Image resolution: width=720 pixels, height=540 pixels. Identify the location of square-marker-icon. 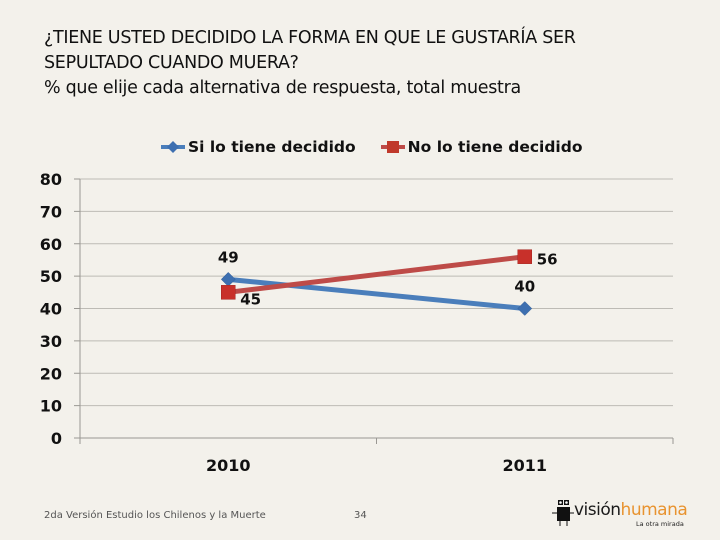
(392, 147).